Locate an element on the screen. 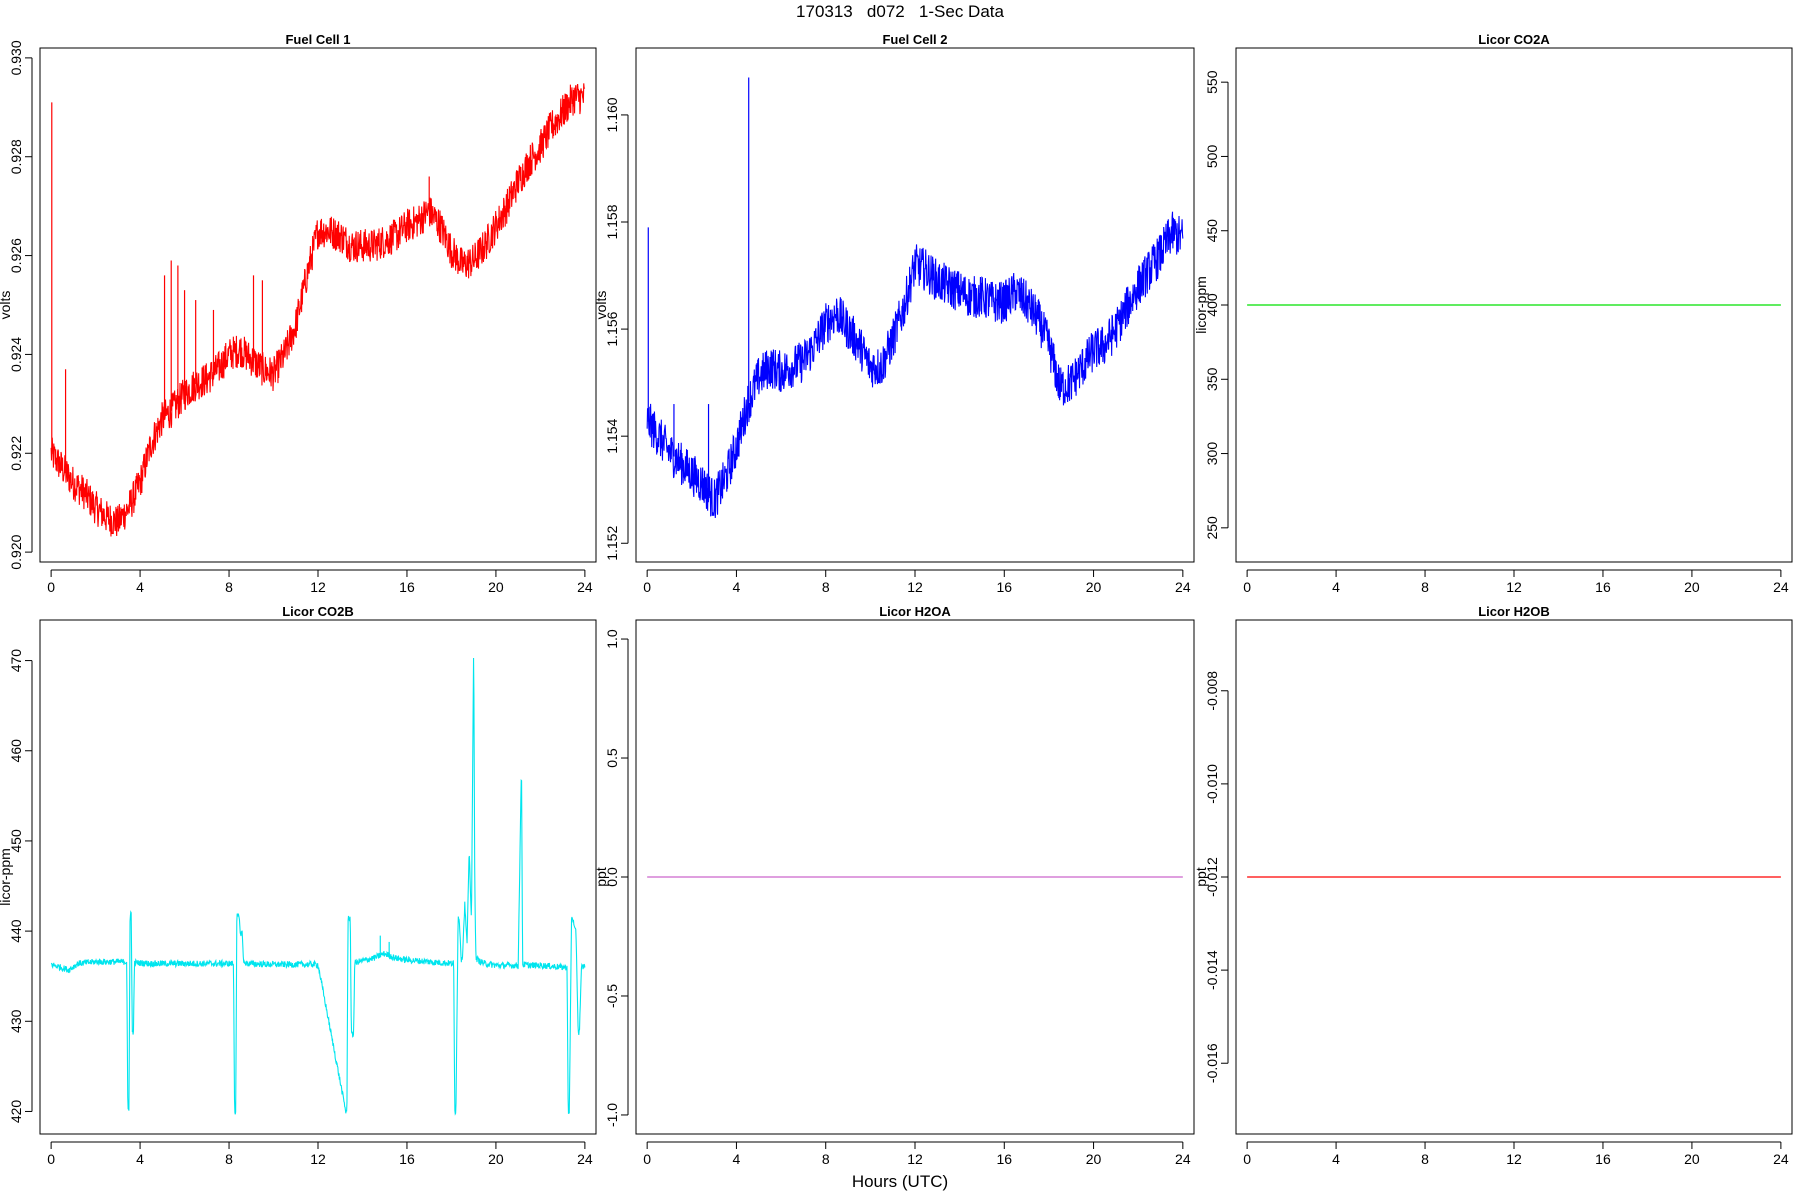  y-tick-label: 0.922 is located at coordinates (16, 453).